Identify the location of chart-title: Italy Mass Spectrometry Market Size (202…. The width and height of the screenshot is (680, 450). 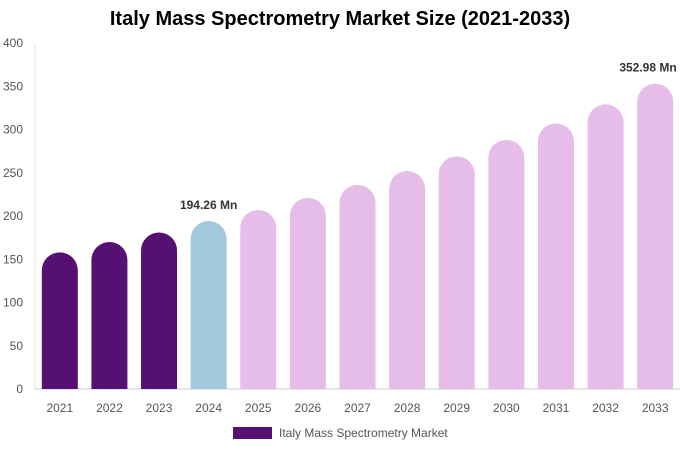
(340, 19).